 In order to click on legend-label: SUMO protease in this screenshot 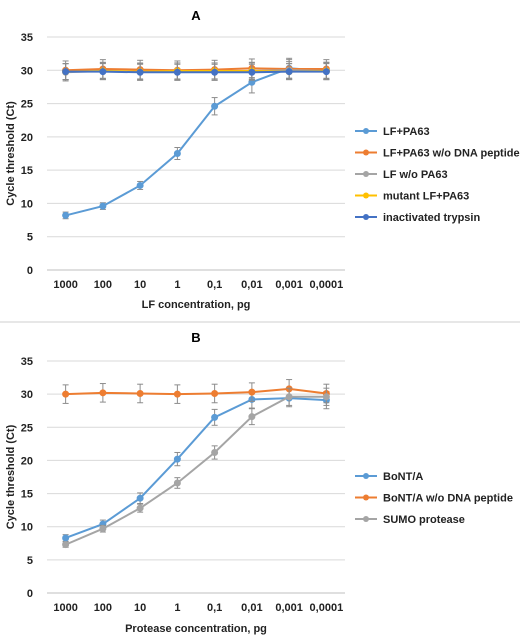, I will do `click(424, 520)`.